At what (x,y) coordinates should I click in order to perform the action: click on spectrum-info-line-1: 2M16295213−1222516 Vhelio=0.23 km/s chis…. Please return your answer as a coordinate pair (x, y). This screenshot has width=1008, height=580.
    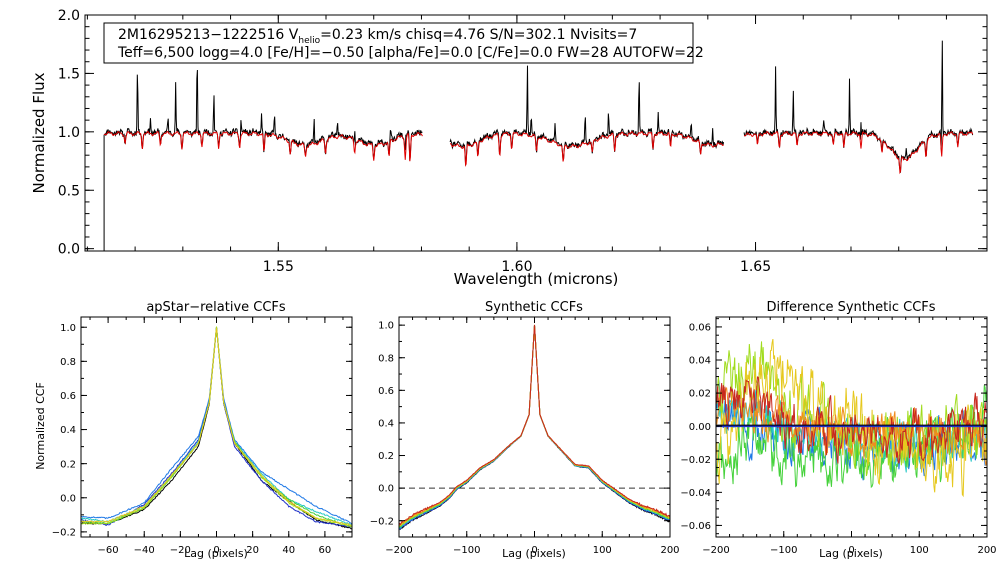
    Looking at the image, I should click on (377, 36).